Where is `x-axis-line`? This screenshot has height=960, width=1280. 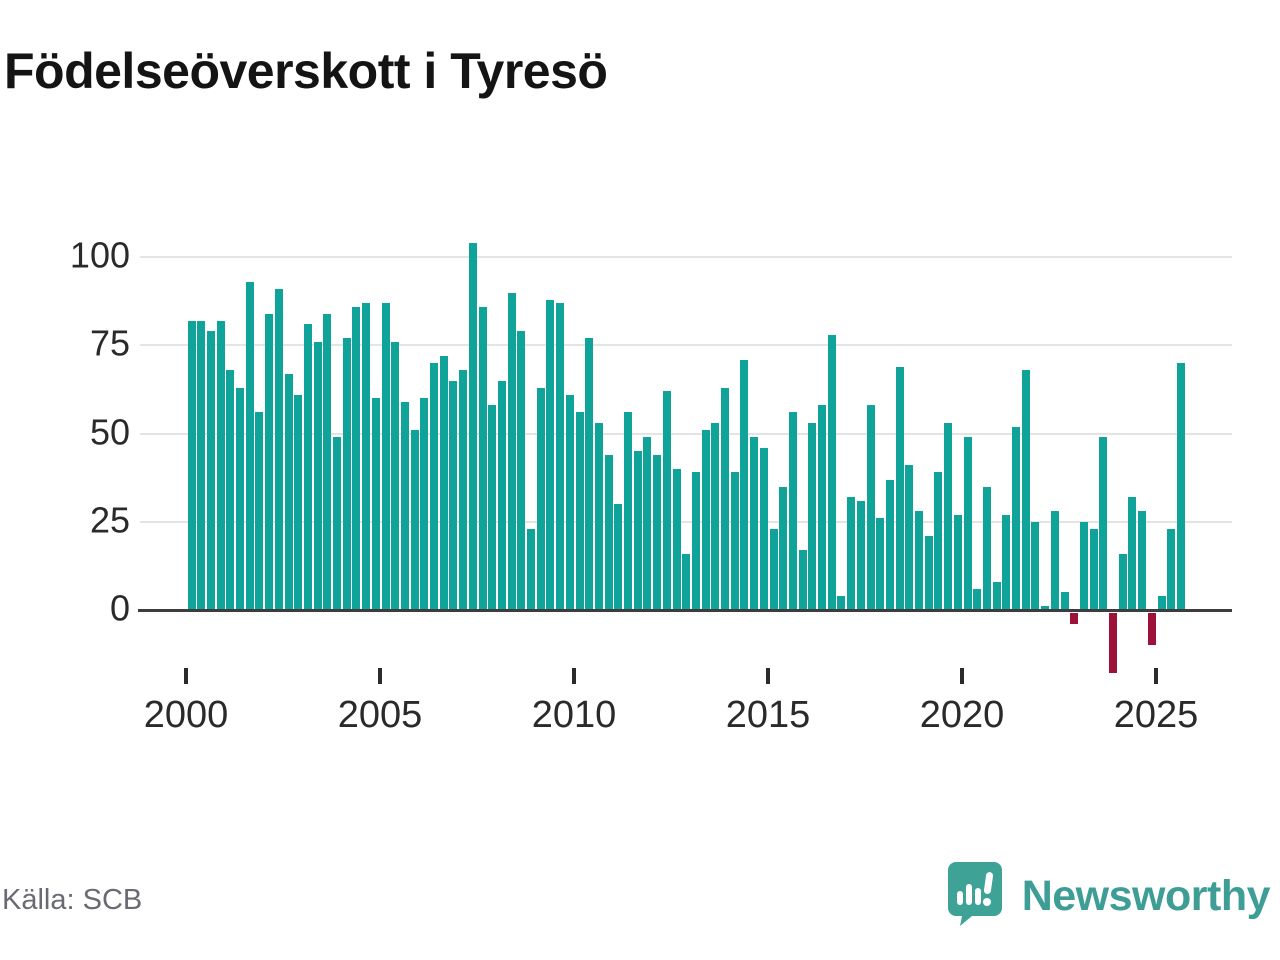
x-axis-line is located at coordinates (685, 610).